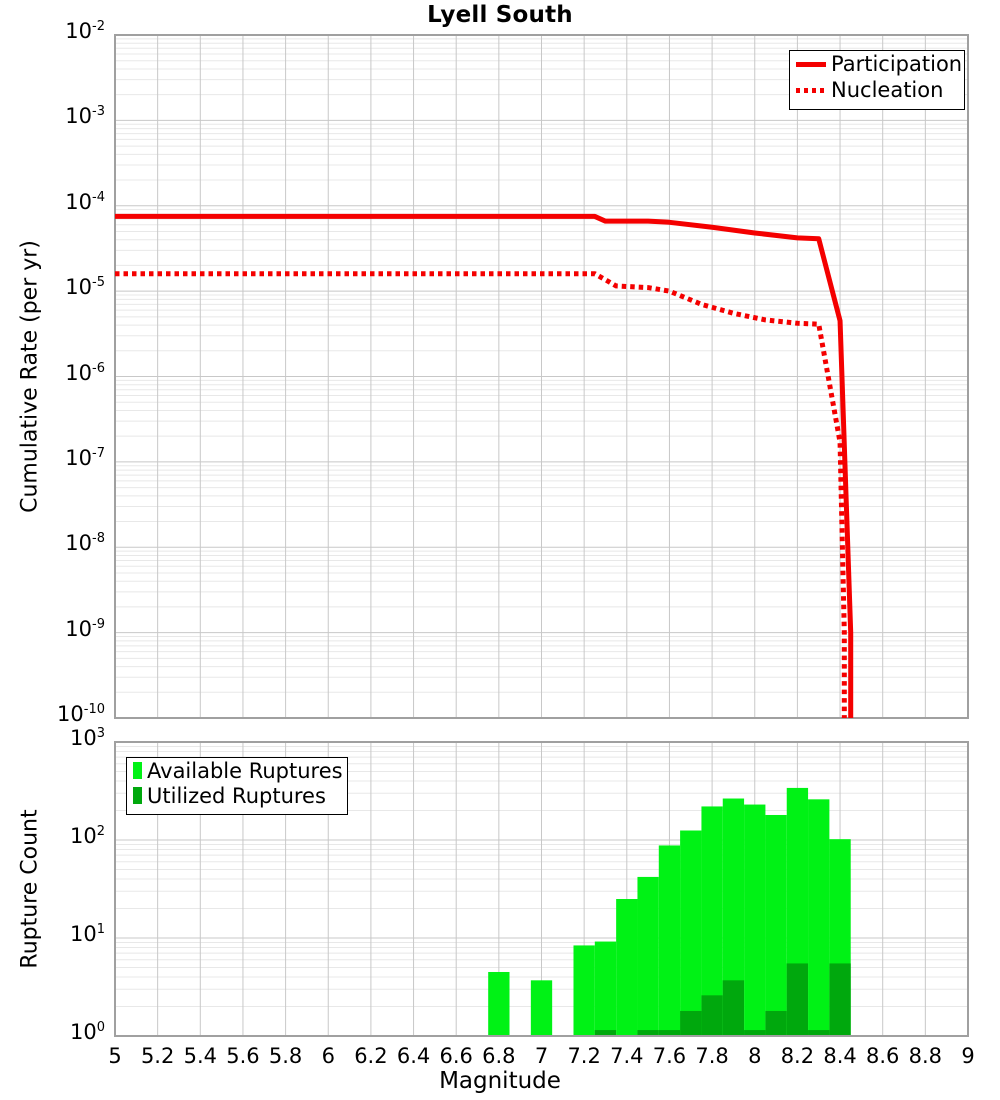 The height and width of the screenshot is (1100, 1000). Describe the element at coordinates (584, 1056) in the screenshot. I see `x-tick-label: 7.2` at that location.